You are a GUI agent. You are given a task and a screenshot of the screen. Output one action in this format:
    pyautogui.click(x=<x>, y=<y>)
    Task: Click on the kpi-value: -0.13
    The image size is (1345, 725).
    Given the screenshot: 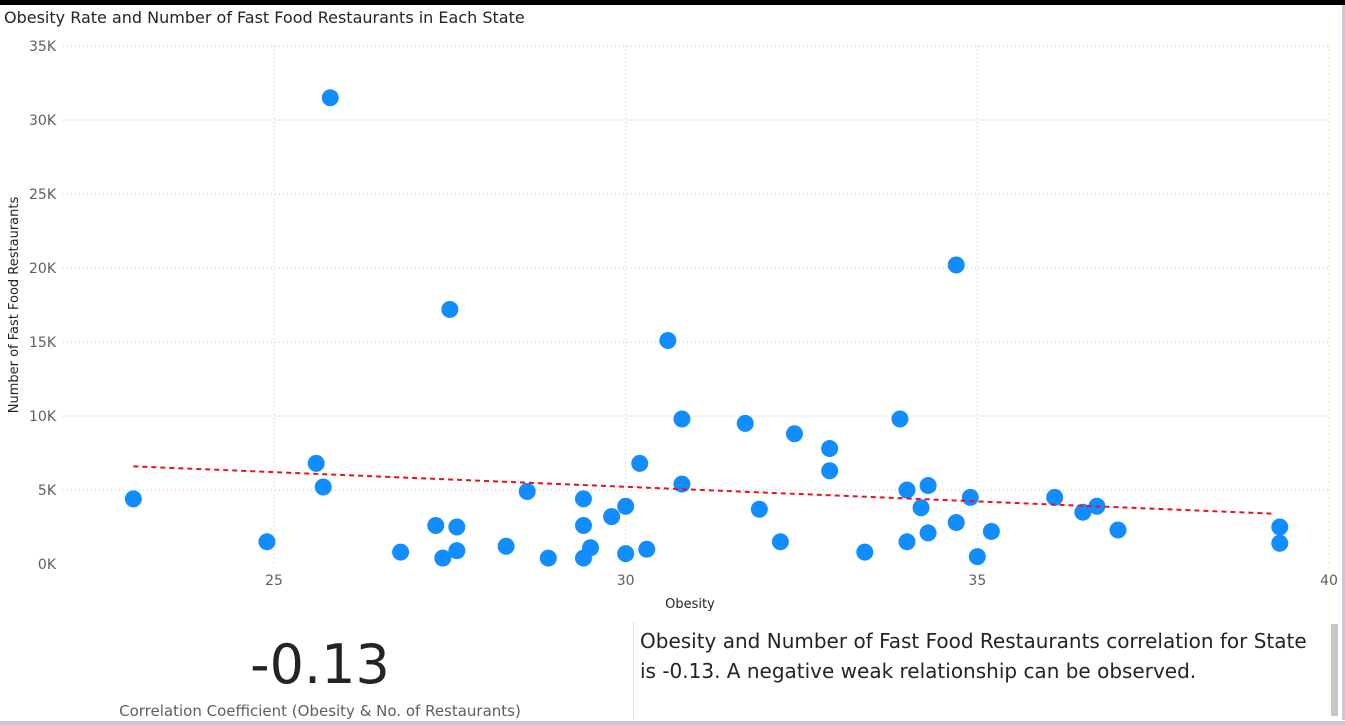 What is the action you would take?
    pyautogui.click(x=320, y=664)
    